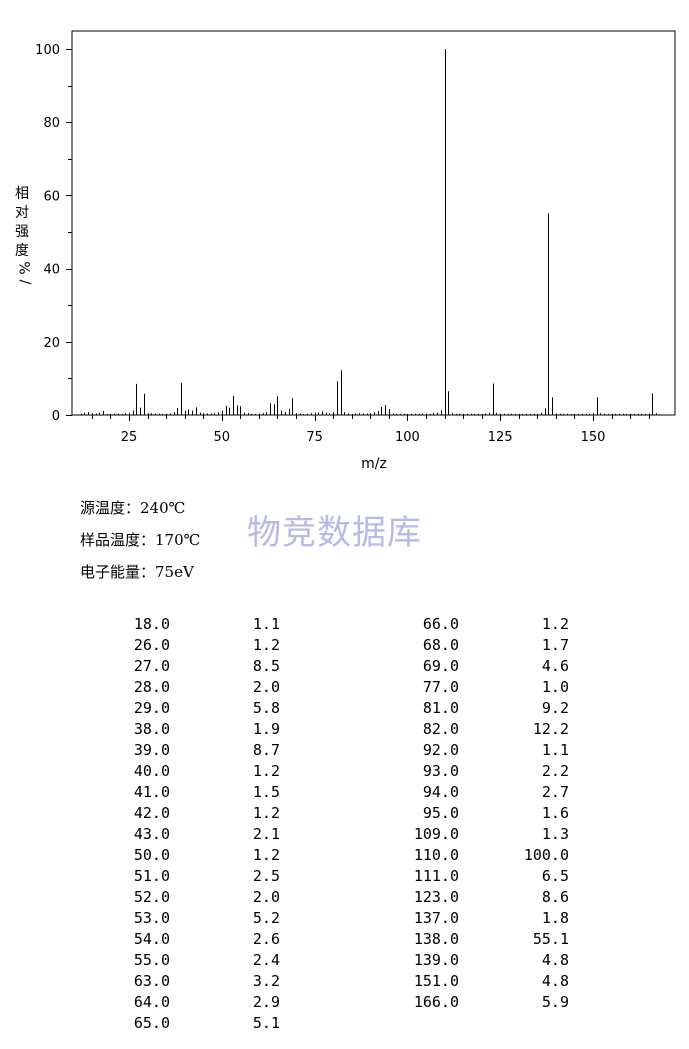 The height and width of the screenshot is (1049, 689). What do you see at coordinates (555, 771) in the screenshot?
I see `peak-intensity: 2.2` at bounding box center [555, 771].